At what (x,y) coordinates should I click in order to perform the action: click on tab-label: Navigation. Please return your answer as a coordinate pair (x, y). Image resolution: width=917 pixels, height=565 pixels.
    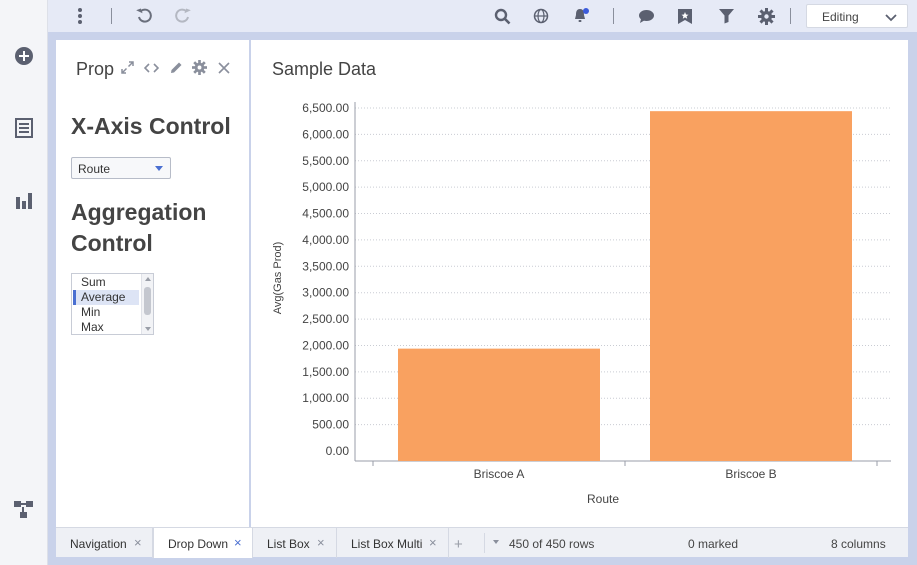
    Looking at the image, I should click on (98, 544).